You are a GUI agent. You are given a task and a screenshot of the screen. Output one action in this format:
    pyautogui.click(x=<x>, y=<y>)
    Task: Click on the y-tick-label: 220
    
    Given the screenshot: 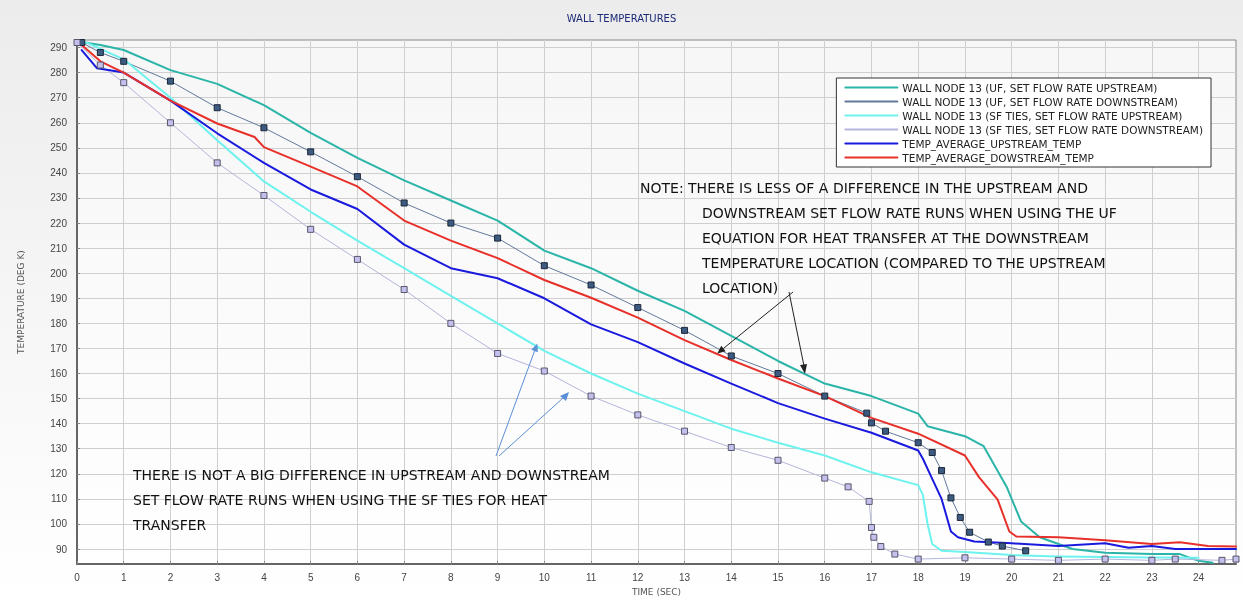 What is the action you would take?
    pyautogui.click(x=59, y=223)
    